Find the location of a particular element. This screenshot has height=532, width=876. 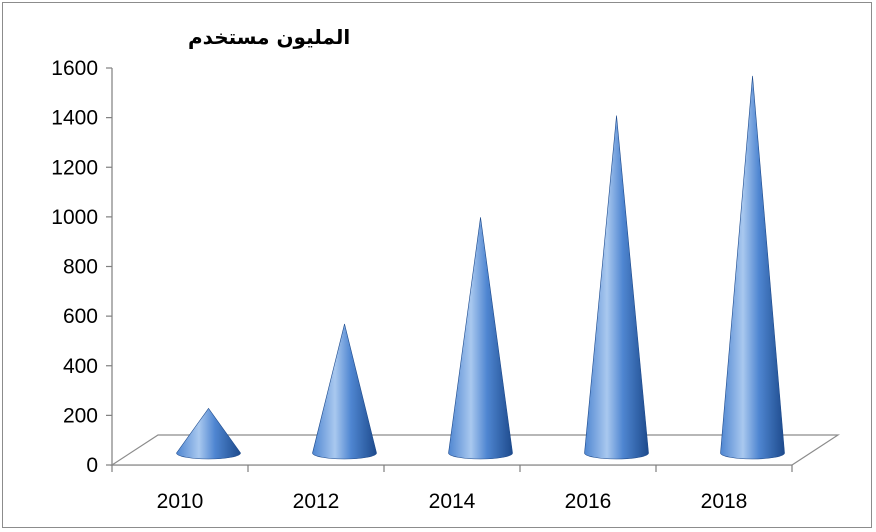

cone-bar-2014 is located at coordinates (480, 338).